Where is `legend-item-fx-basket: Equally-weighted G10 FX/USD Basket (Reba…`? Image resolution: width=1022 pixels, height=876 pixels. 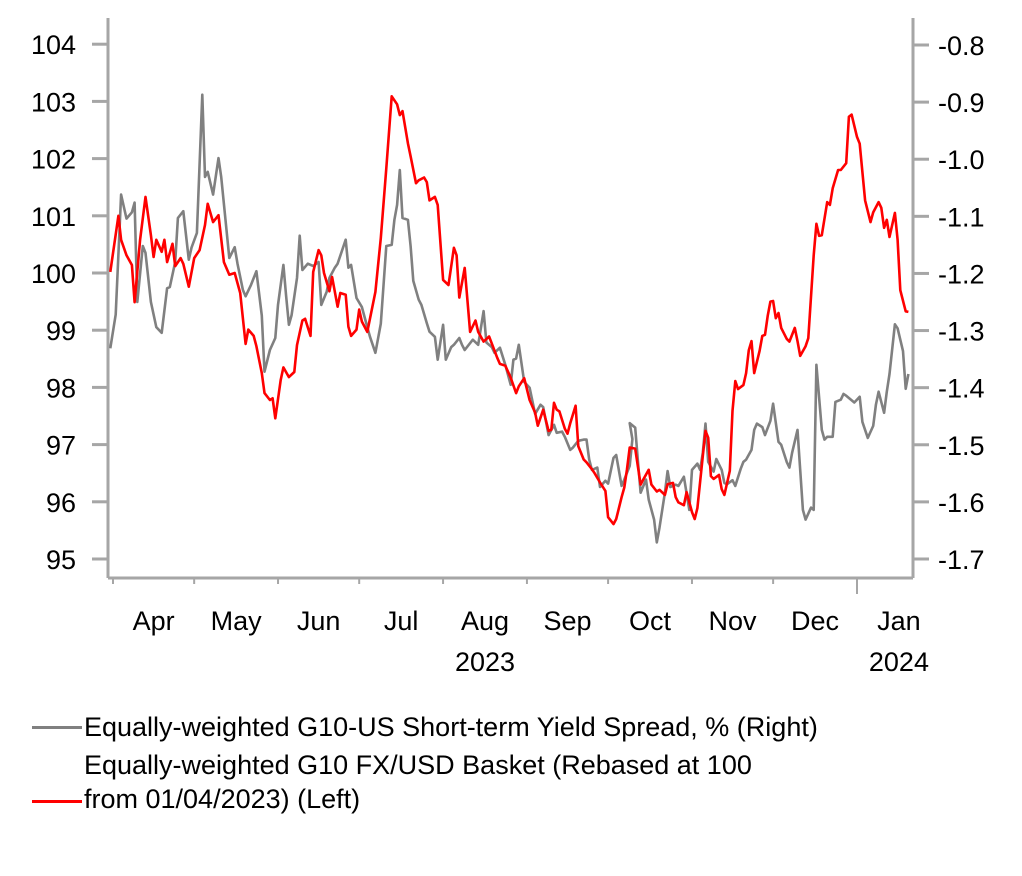
legend-item-fx-basket: Equally-weighted G10 FX/USD Basket (Reba… is located at coordinates (498, 782).